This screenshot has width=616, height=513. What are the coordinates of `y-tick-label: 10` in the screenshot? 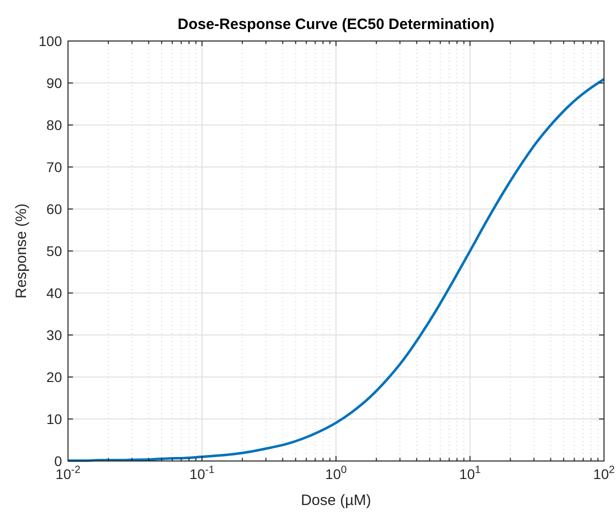 It's located at (54, 419).